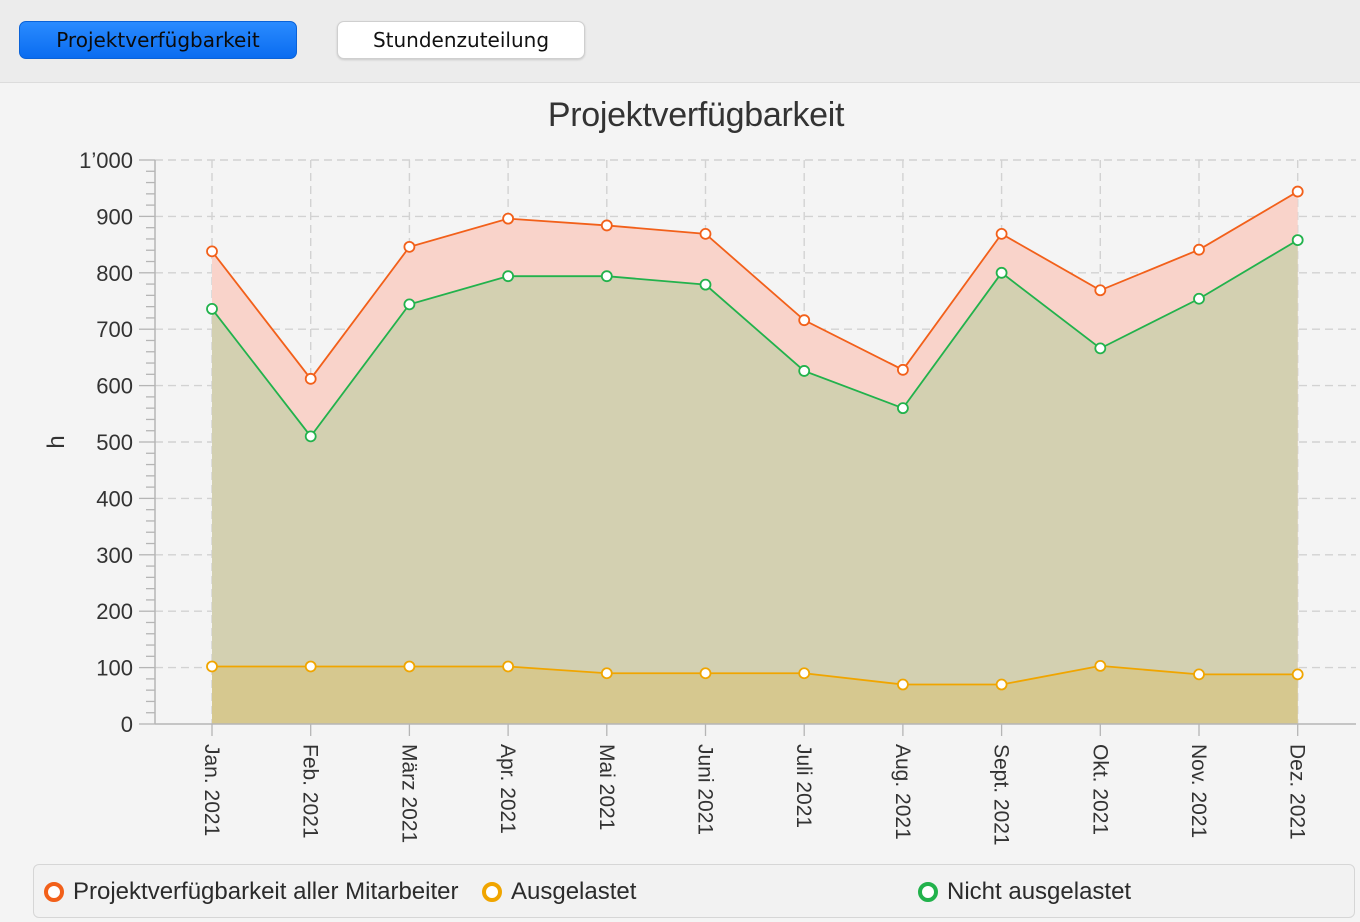  Describe the element at coordinates (266, 891) in the screenshot. I see `legend-label: Projektverfügbarkeit aller Mitarbeiter` at that location.